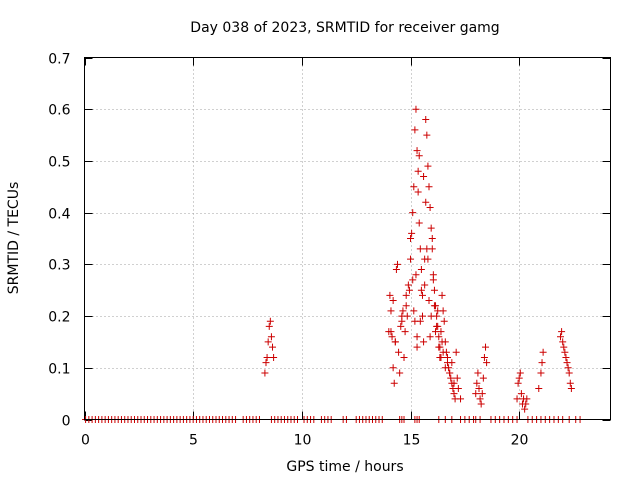 Image resolution: width=640 pixels, height=480 pixels. Describe the element at coordinates (193, 441) in the screenshot. I see `x-tick-label: 5` at that location.